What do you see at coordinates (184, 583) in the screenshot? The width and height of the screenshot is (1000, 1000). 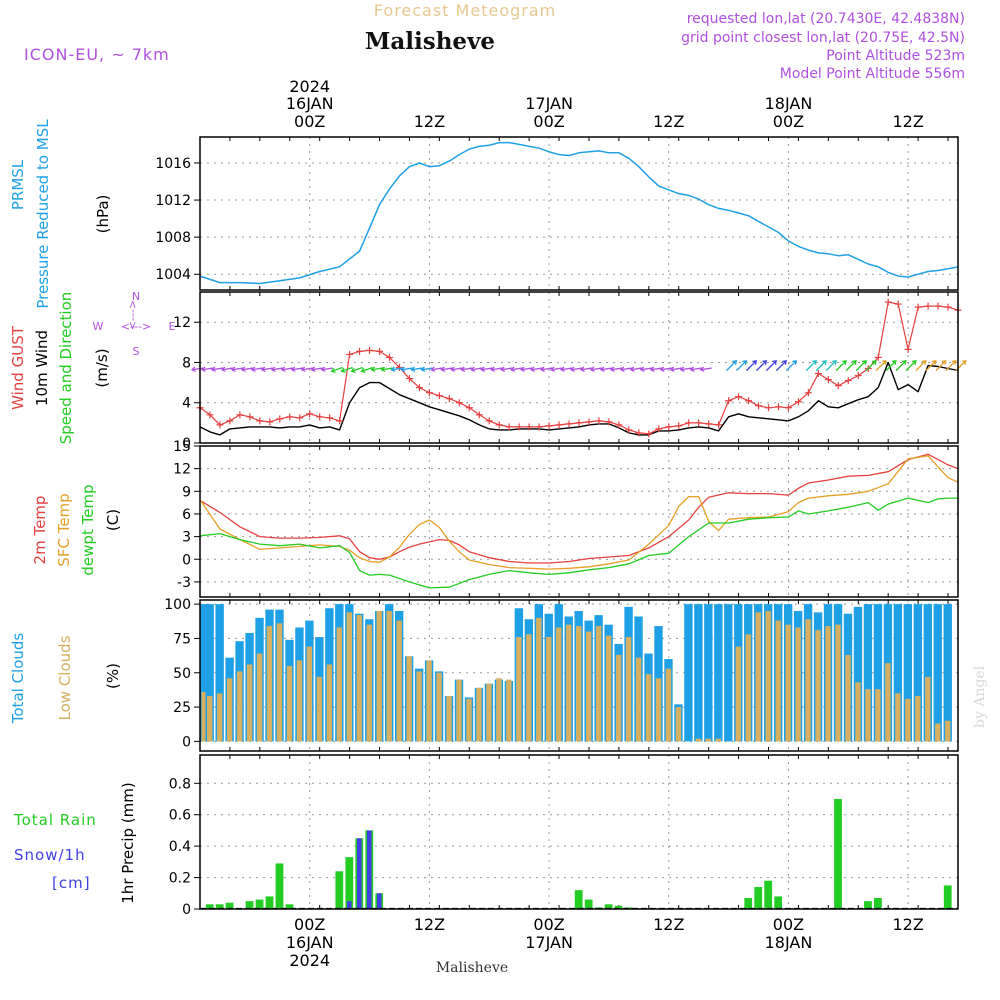 I see `y-tick-label: -3` at bounding box center [184, 583].